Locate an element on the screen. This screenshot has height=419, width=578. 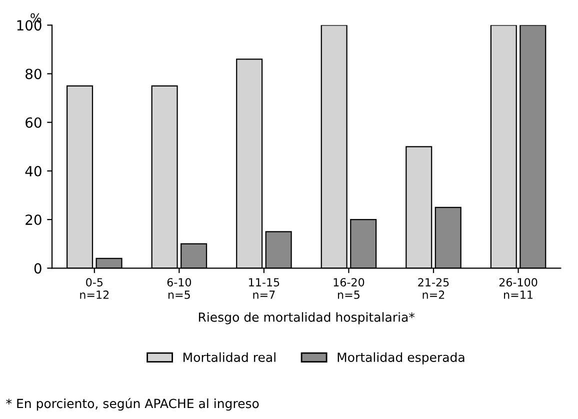
y-tick-label: 20 is located at coordinates (34, 220).